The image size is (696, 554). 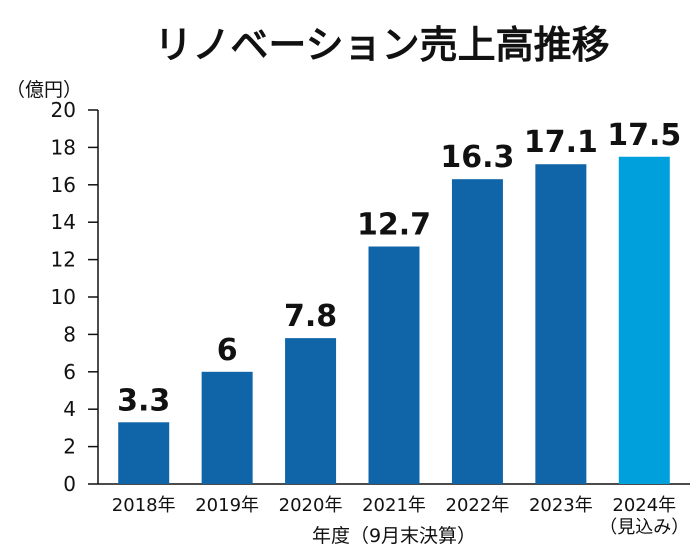 I want to click on x-tick-label: 2023年, so click(x=561, y=505).